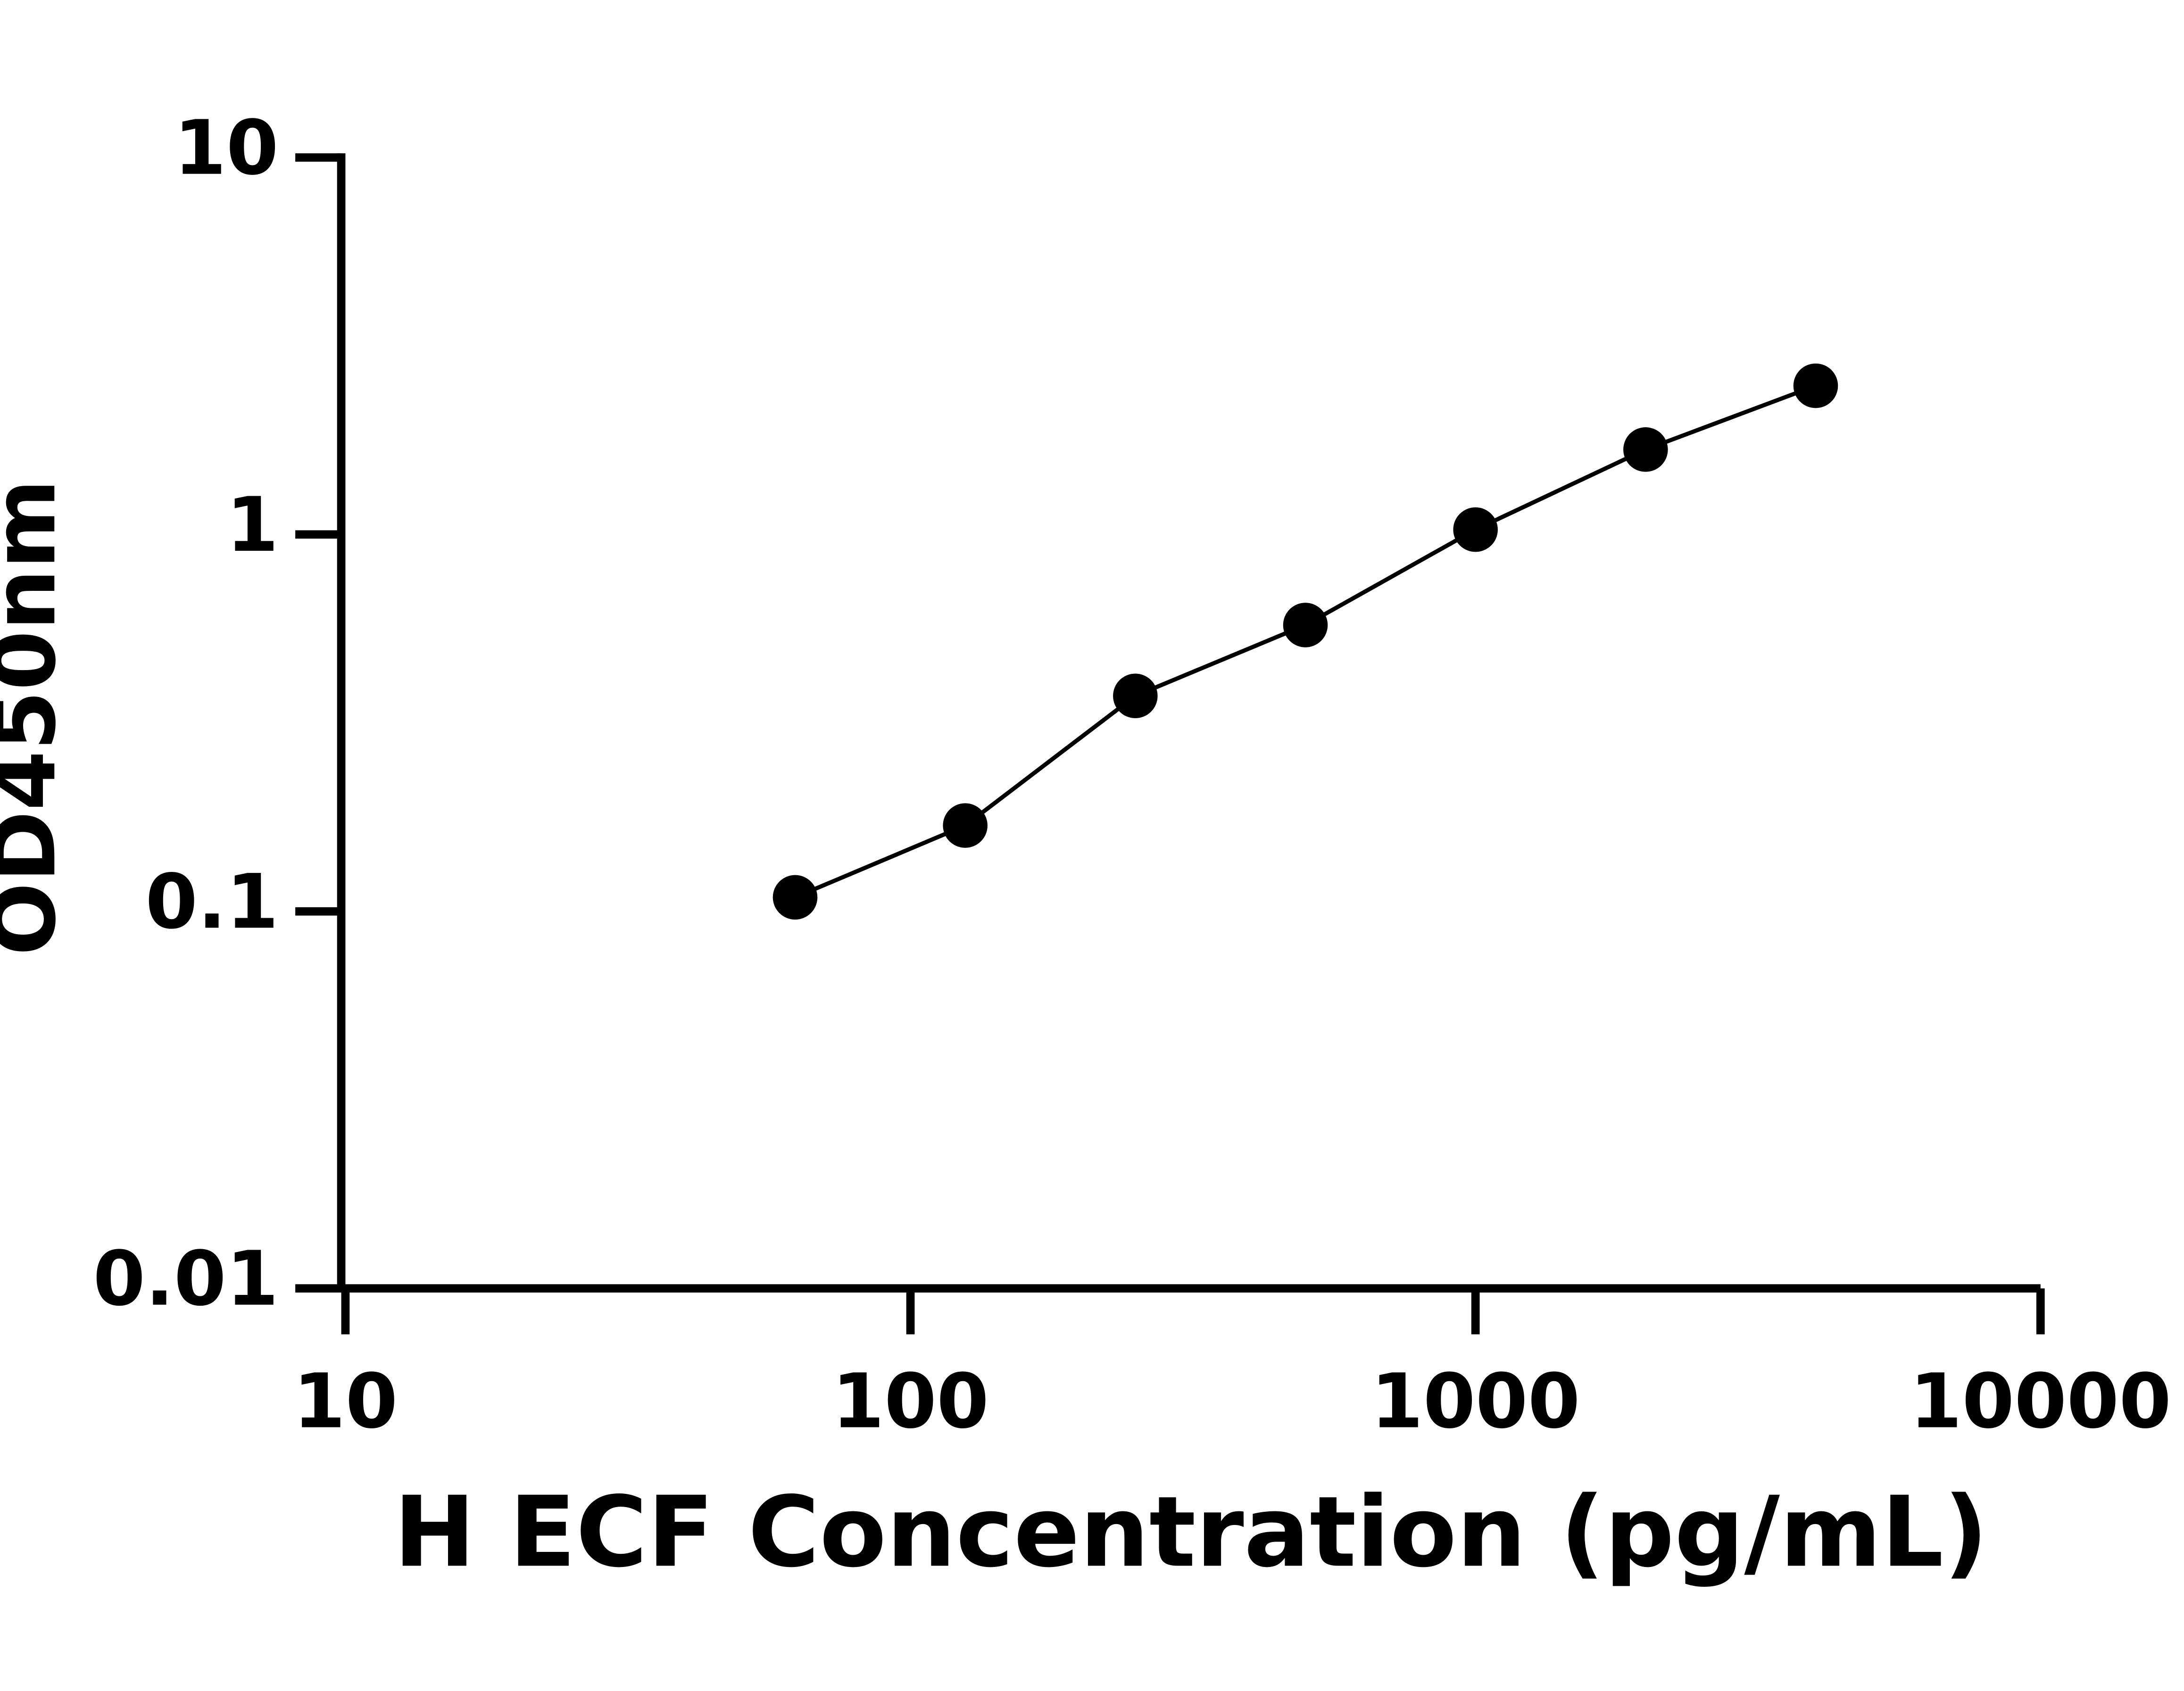 Image resolution: width=2184 pixels, height=1691 pixels. Describe the element at coordinates (910, 1401) in the screenshot. I see `x-tick-label: 100` at that location.